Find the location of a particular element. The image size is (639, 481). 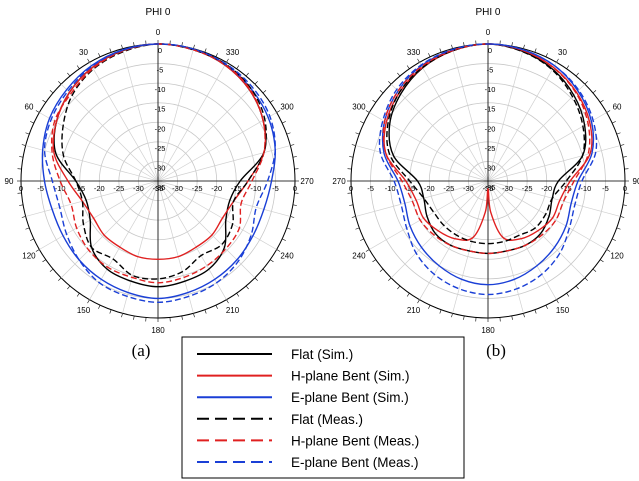

radial-tick-label: 0 is located at coordinates (351, 188).